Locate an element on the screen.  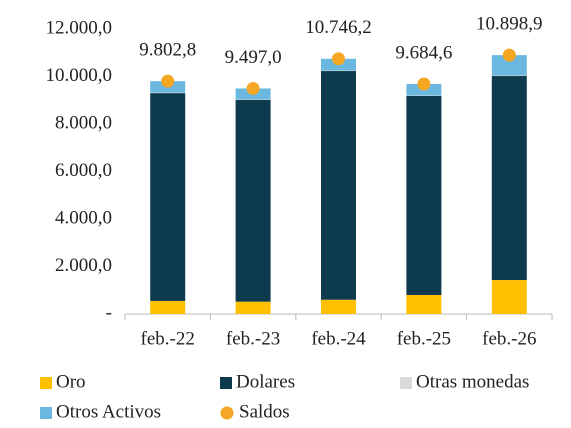
legend-label: Otros Activos is located at coordinates (108, 411).